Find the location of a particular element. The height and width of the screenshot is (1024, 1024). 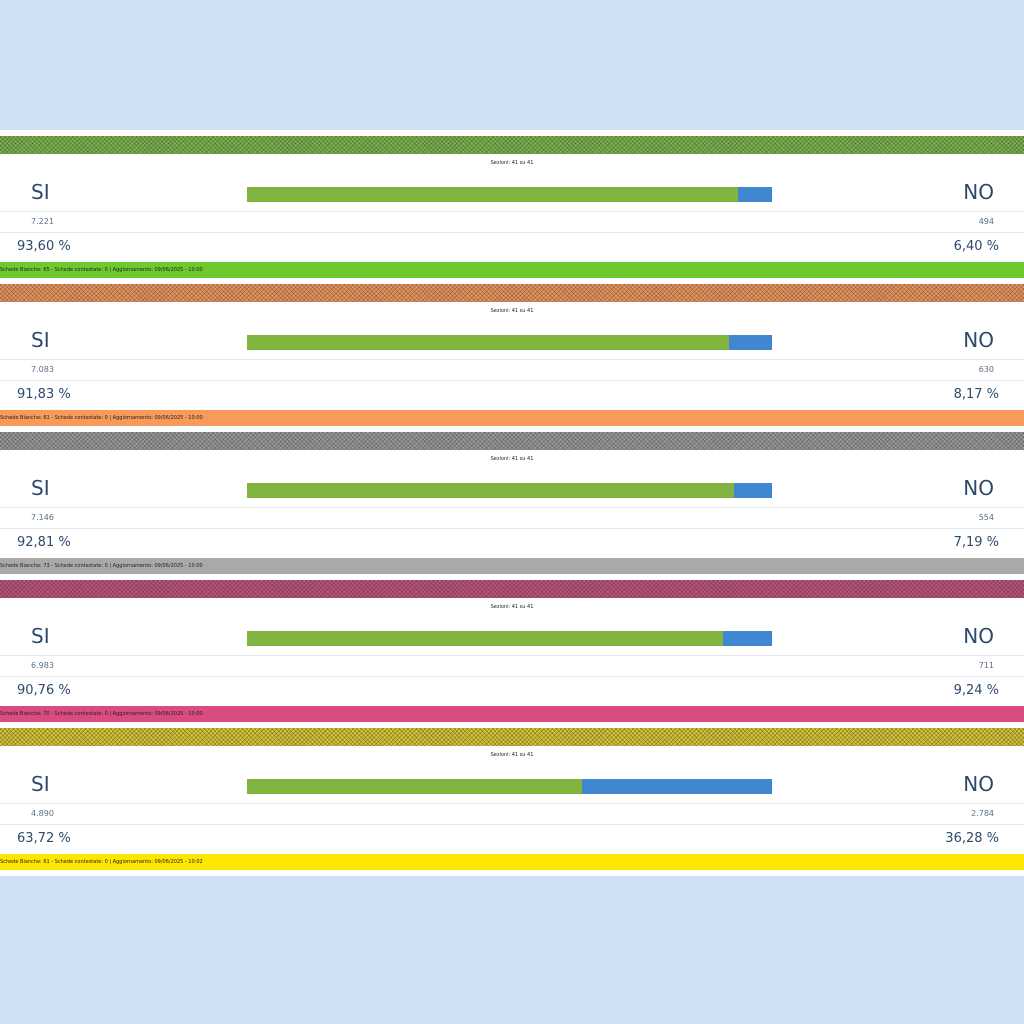

yes-percent: 90,76 % is located at coordinates (44, 690).